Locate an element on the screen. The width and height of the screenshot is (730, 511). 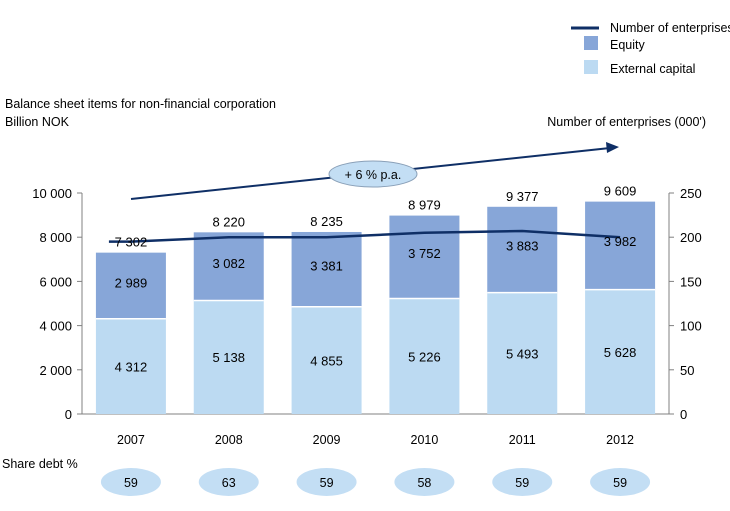
bar-external-capital-2007 is located at coordinates (130, 366).